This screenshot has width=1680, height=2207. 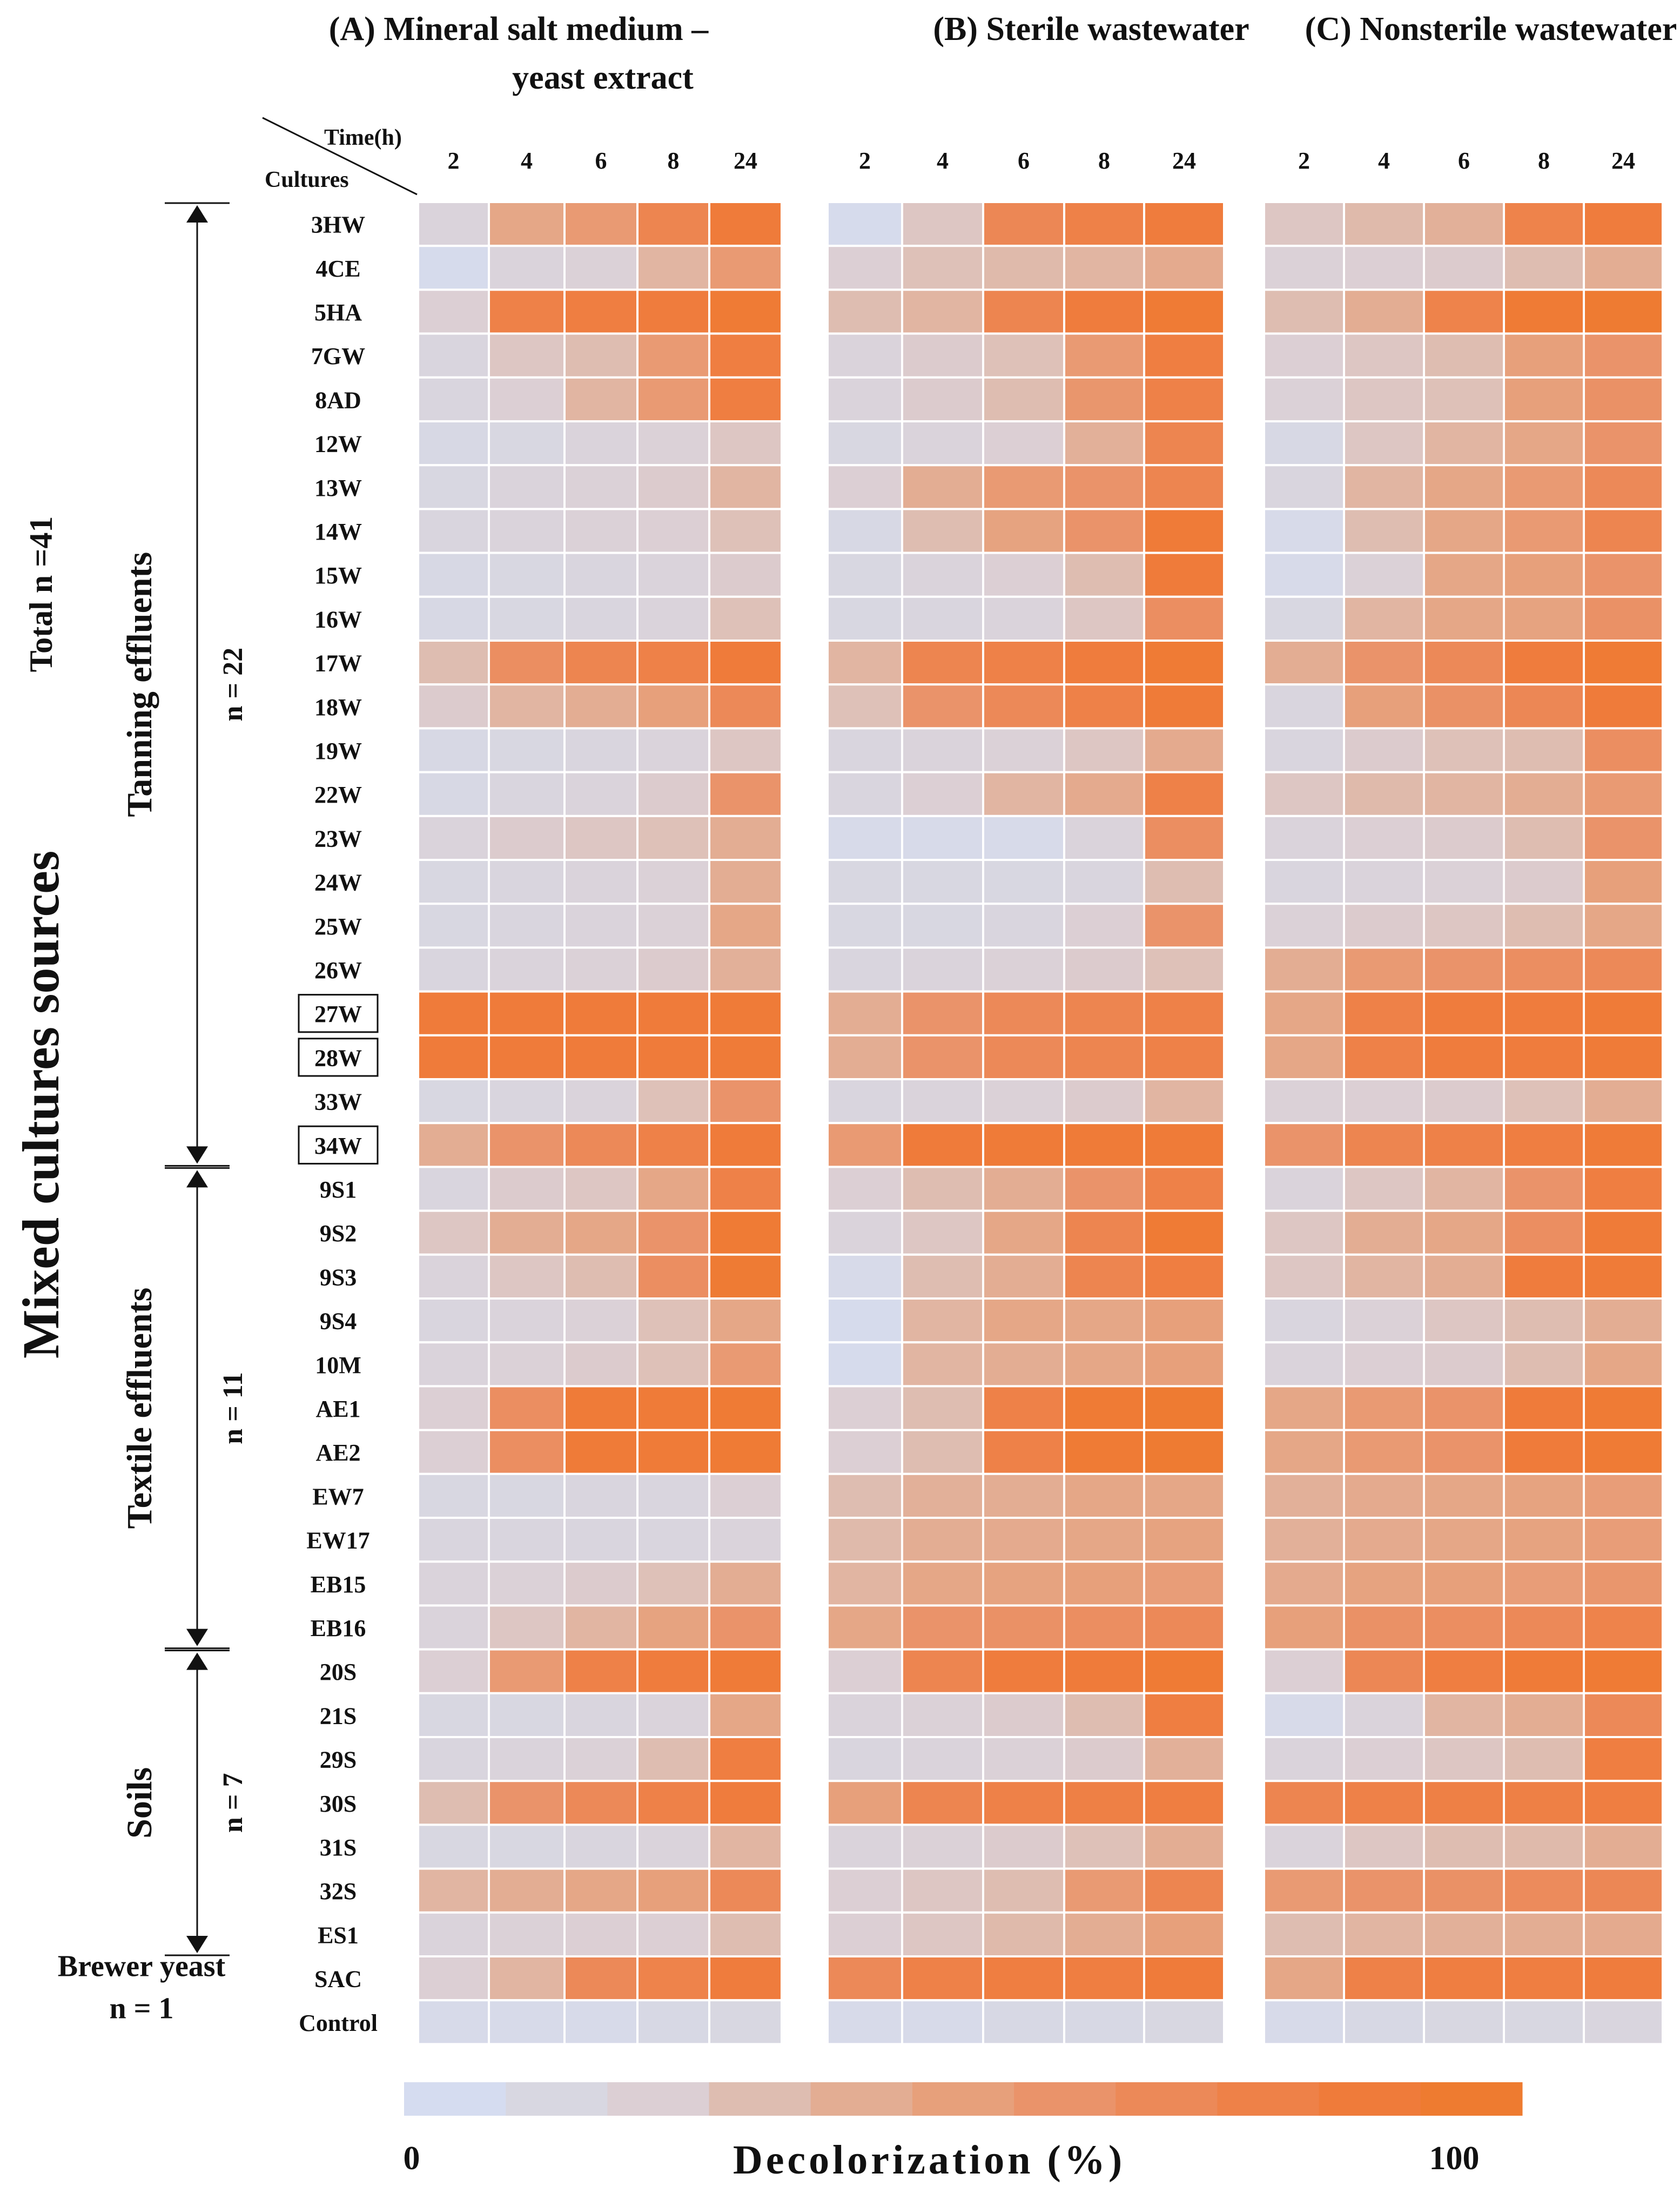 I want to click on heatmap-cell-b-33w-4h, so click(x=943, y=1101).